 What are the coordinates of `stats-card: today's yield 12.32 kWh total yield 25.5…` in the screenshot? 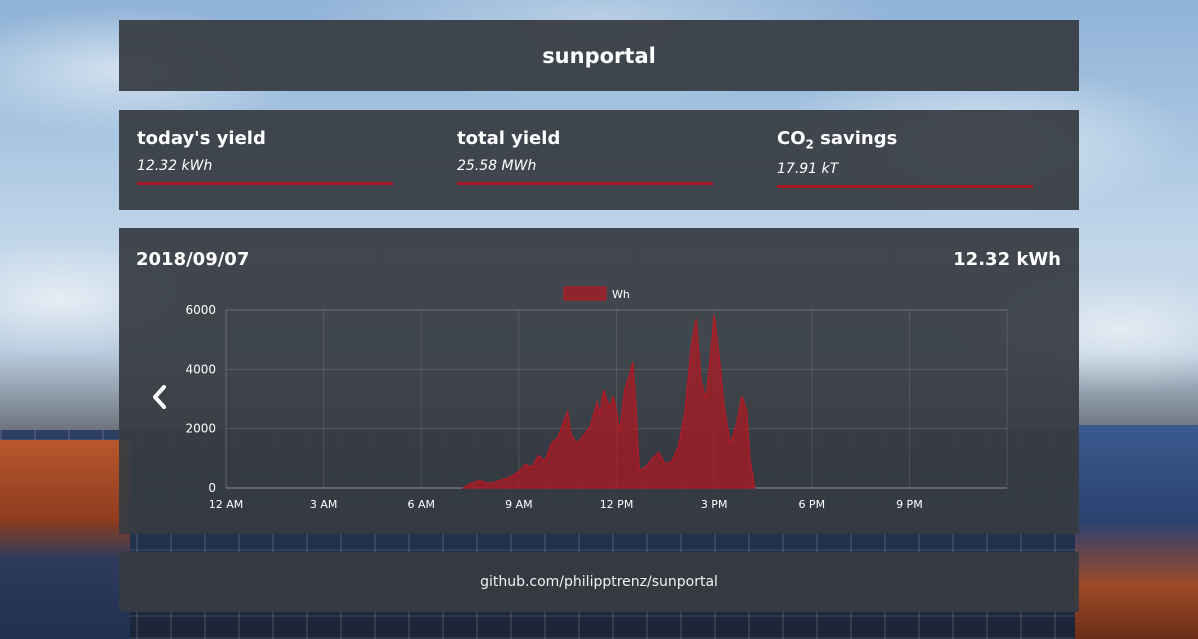 It's located at (599, 160).